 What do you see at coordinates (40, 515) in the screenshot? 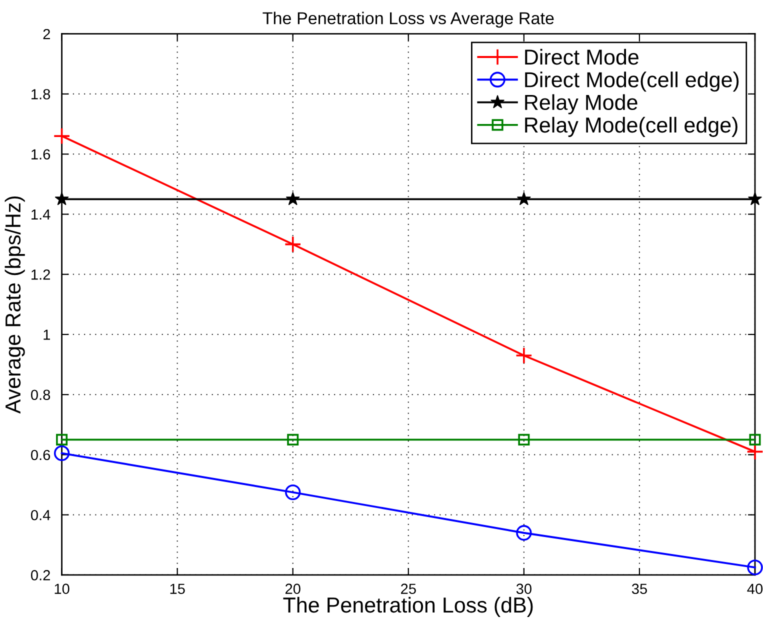
I see `y-tick-label: 0.4` at bounding box center [40, 515].